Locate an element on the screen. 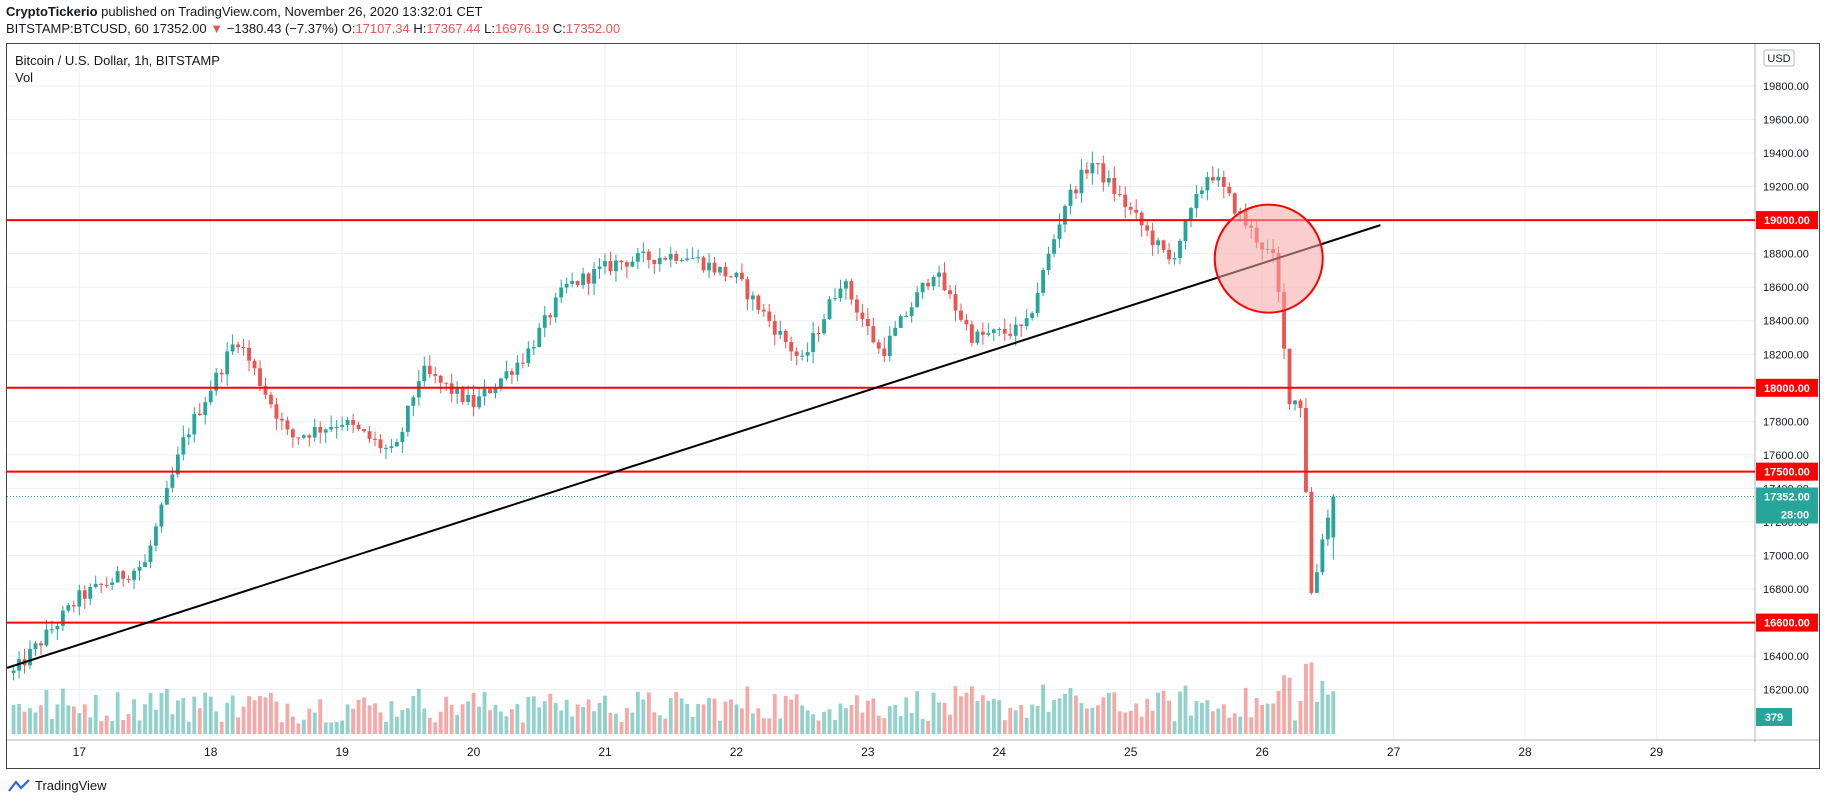 The image size is (1828, 805). x-tick-label: 25 is located at coordinates (1131, 752).